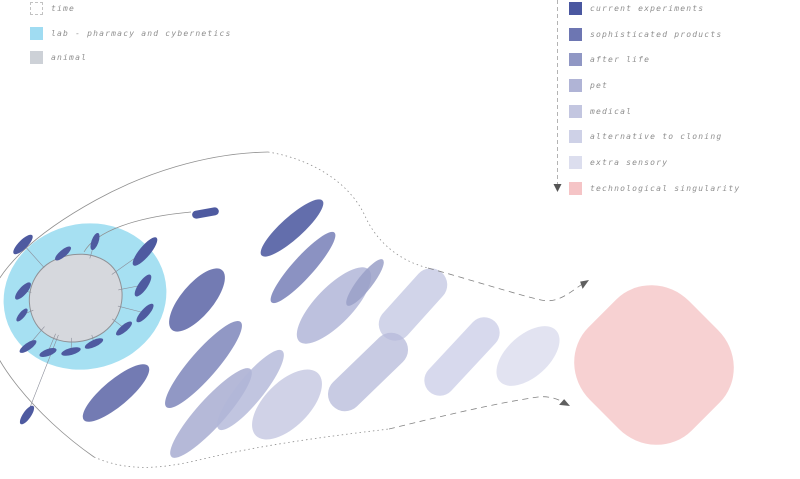 The image size is (800, 479). What do you see at coordinates (654, 60) in the screenshot?
I see `legend-item: after life` at bounding box center [654, 60].